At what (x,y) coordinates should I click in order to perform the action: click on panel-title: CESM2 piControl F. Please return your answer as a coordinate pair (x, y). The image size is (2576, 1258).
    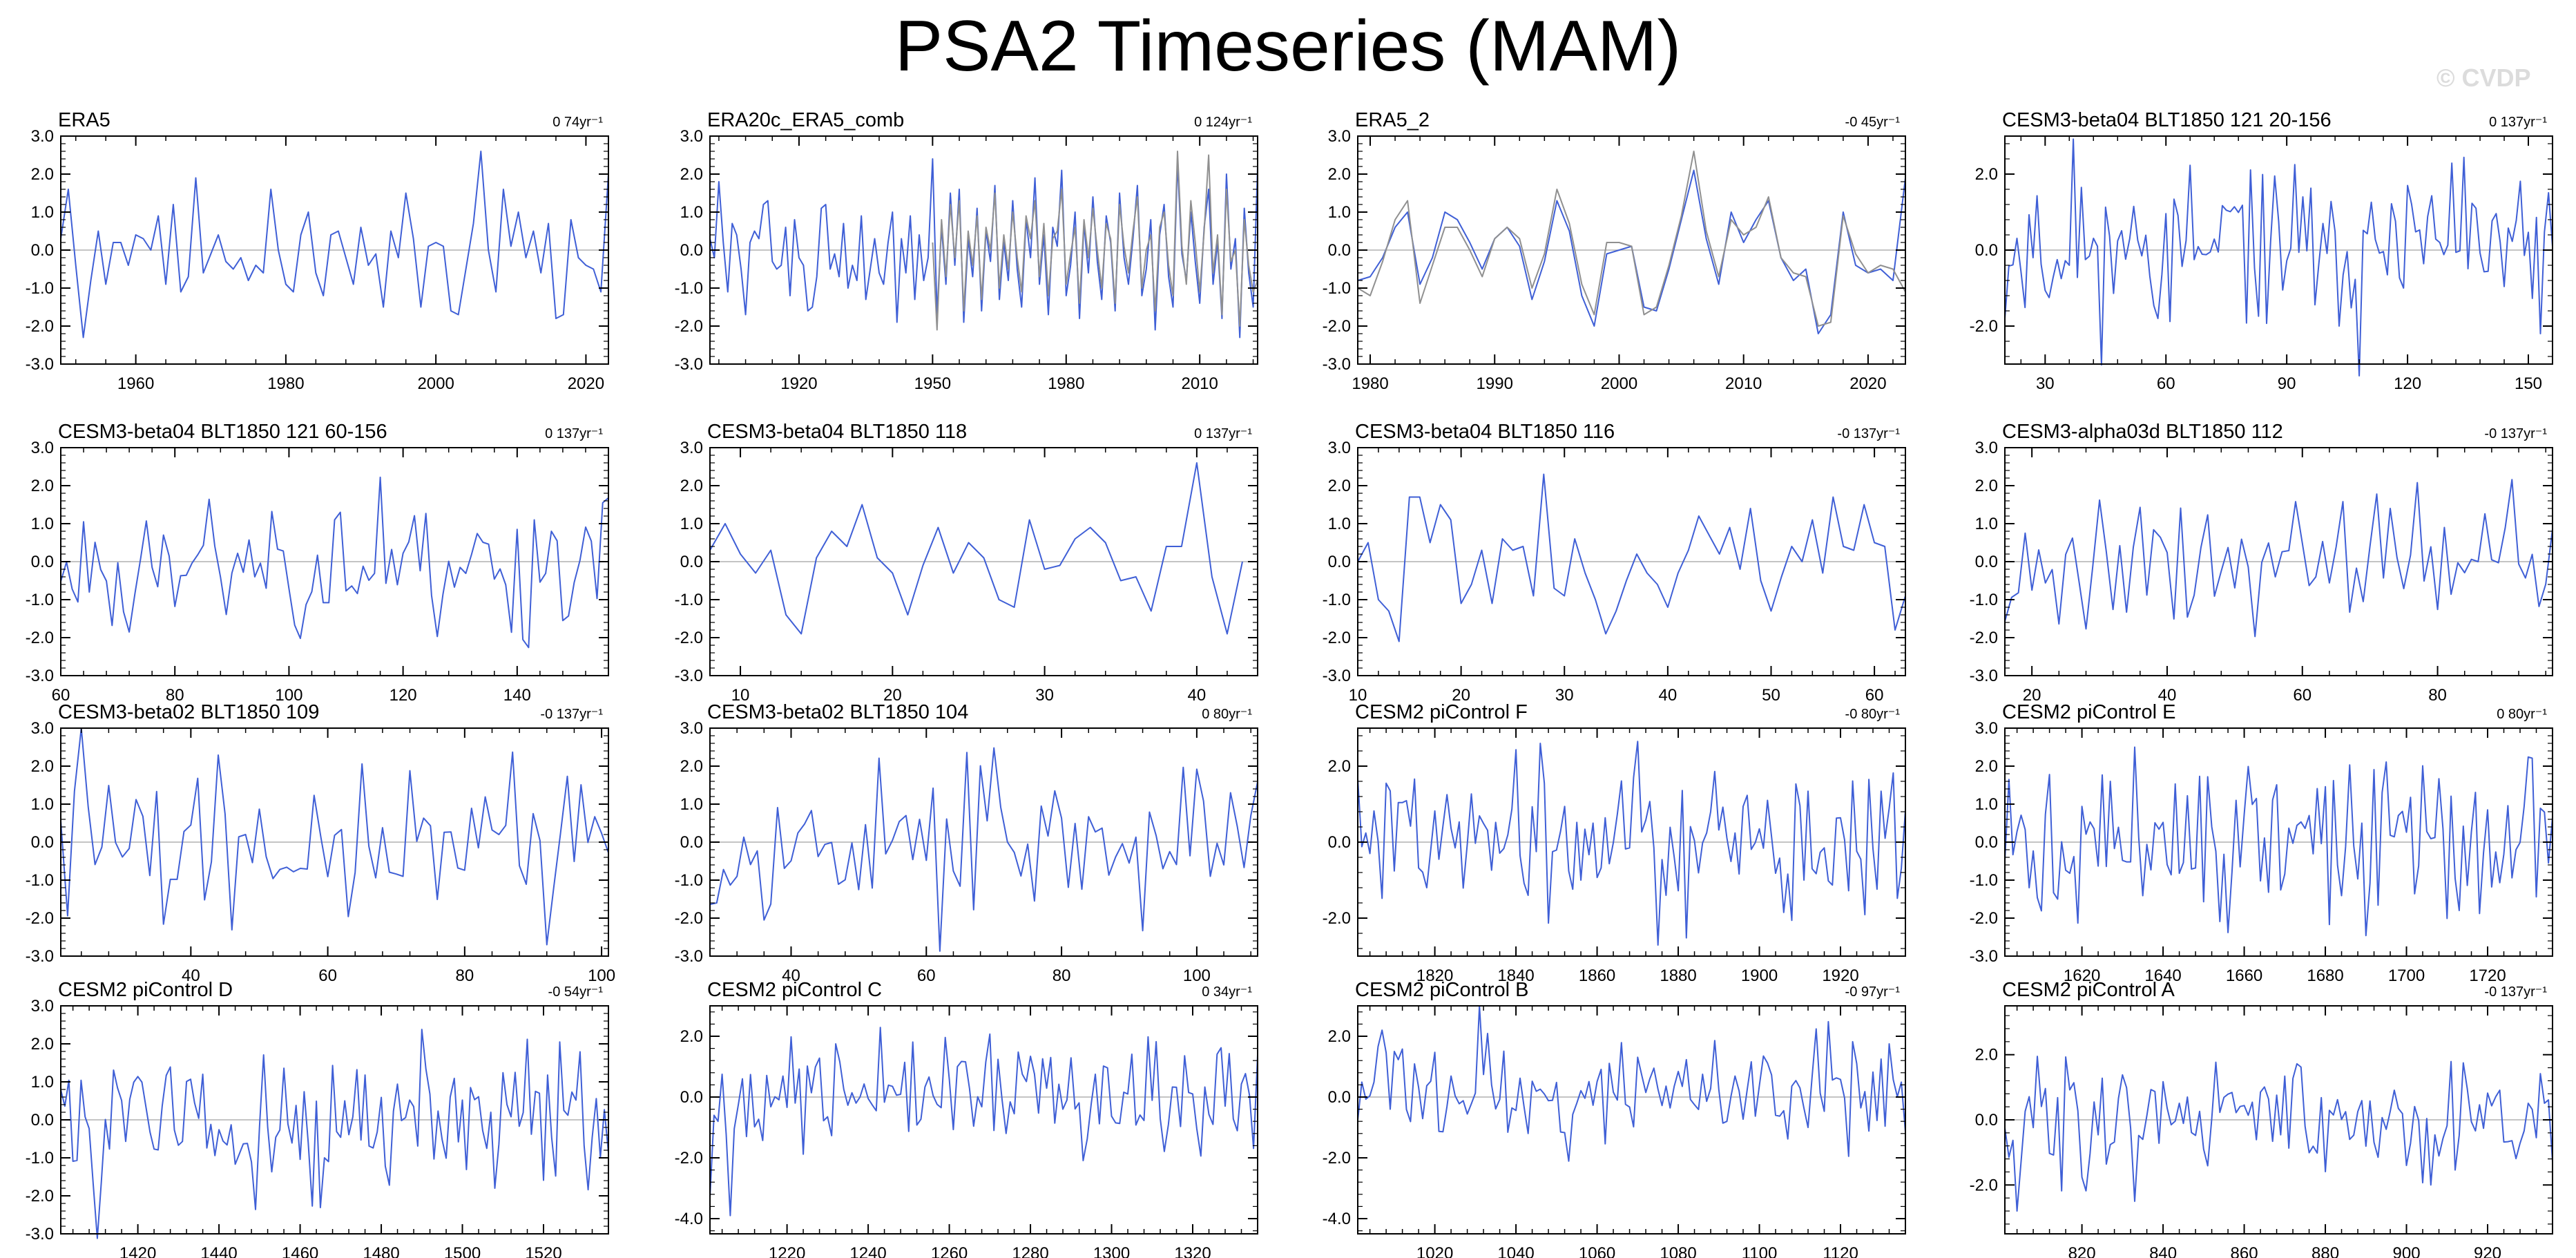
    Looking at the image, I should click on (1441, 712).